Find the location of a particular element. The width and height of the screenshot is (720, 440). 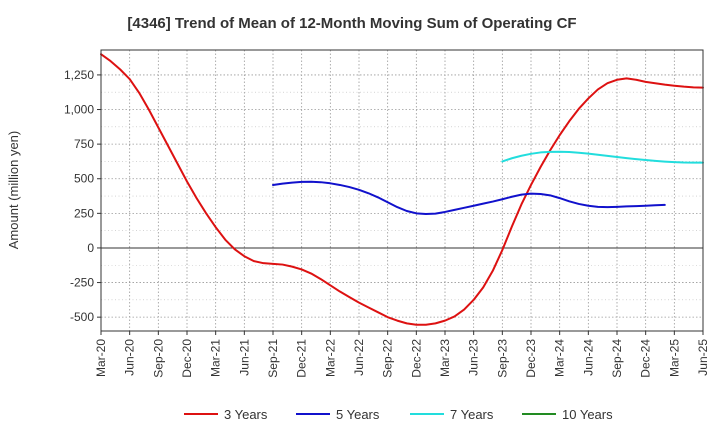

legend-label-5-years: 5 Years is located at coordinates (358, 414).